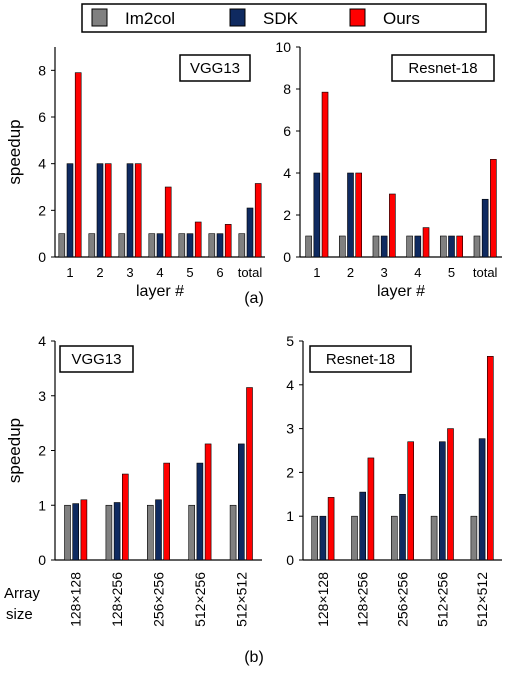  What do you see at coordinates (316, 272) in the screenshot?
I see `x-tick-label: 1` at bounding box center [316, 272].